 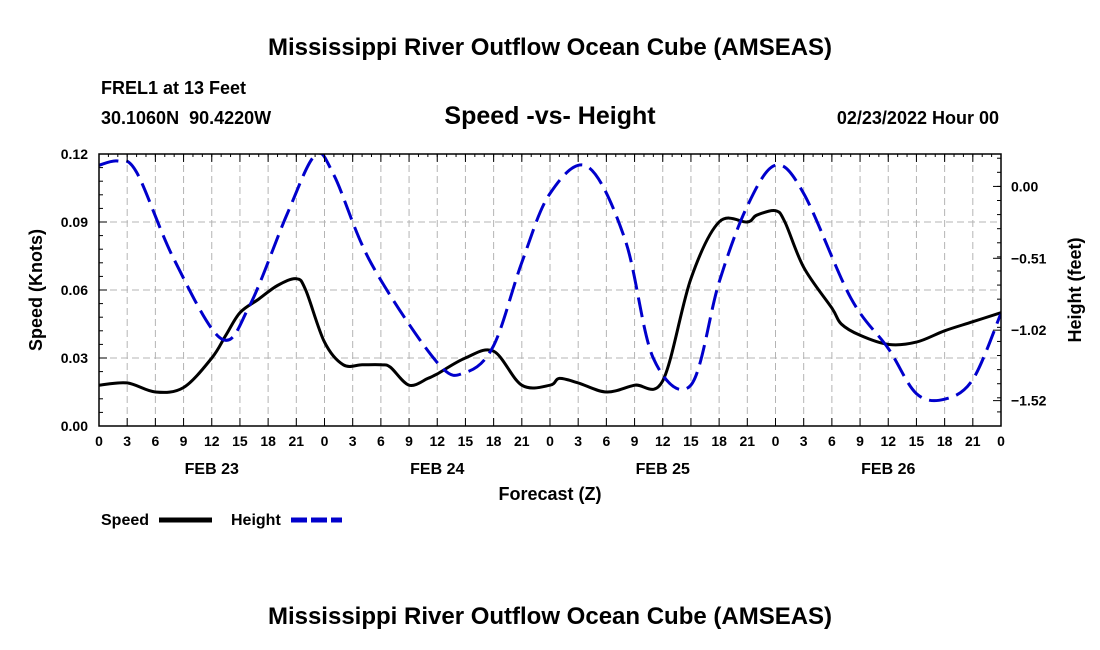 I want to click on y-right-tick-label: −1.52, so click(x=1029, y=401).